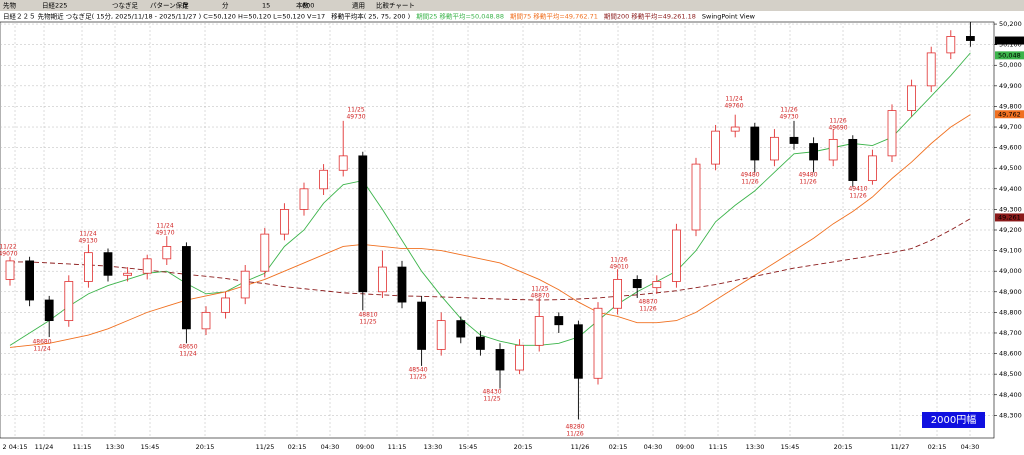  Describe the element at coordinates (1010, 395) in the screenshot. I see `y-tick-label: 48,400` at that location.